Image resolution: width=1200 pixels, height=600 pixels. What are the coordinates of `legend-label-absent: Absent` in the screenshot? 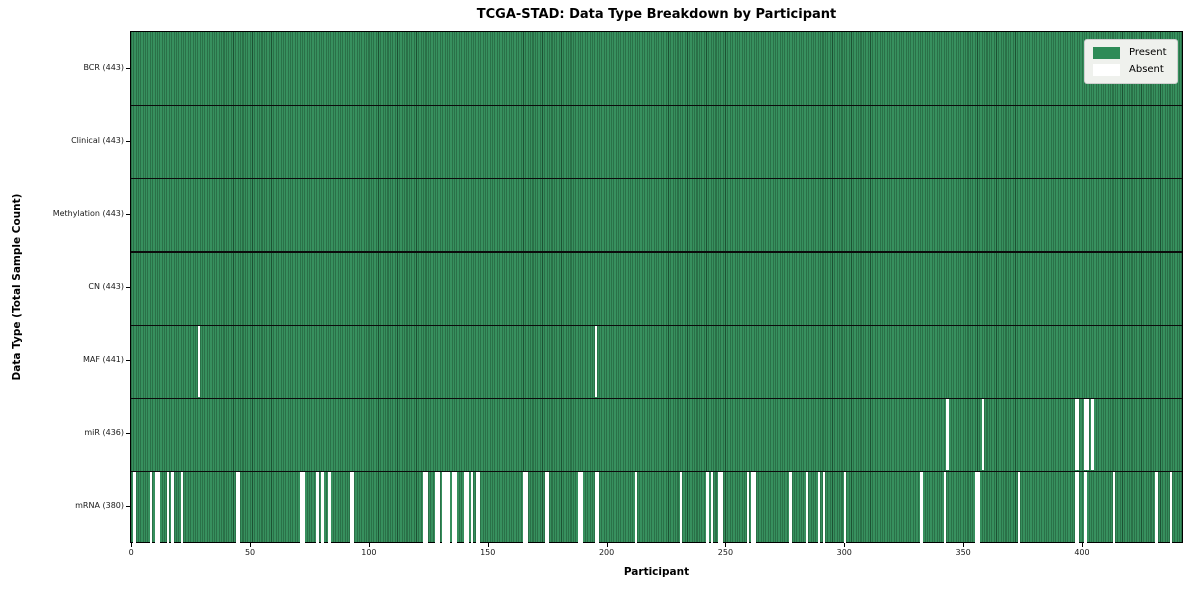 It's located at (1146, 69).